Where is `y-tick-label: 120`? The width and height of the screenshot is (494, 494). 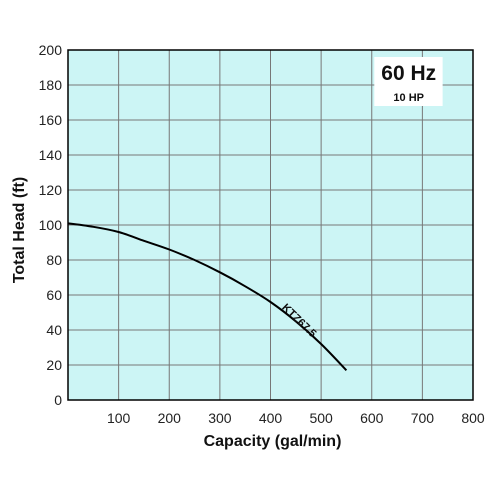 y-tick-label: 120 is located at coordinates (51, 190).